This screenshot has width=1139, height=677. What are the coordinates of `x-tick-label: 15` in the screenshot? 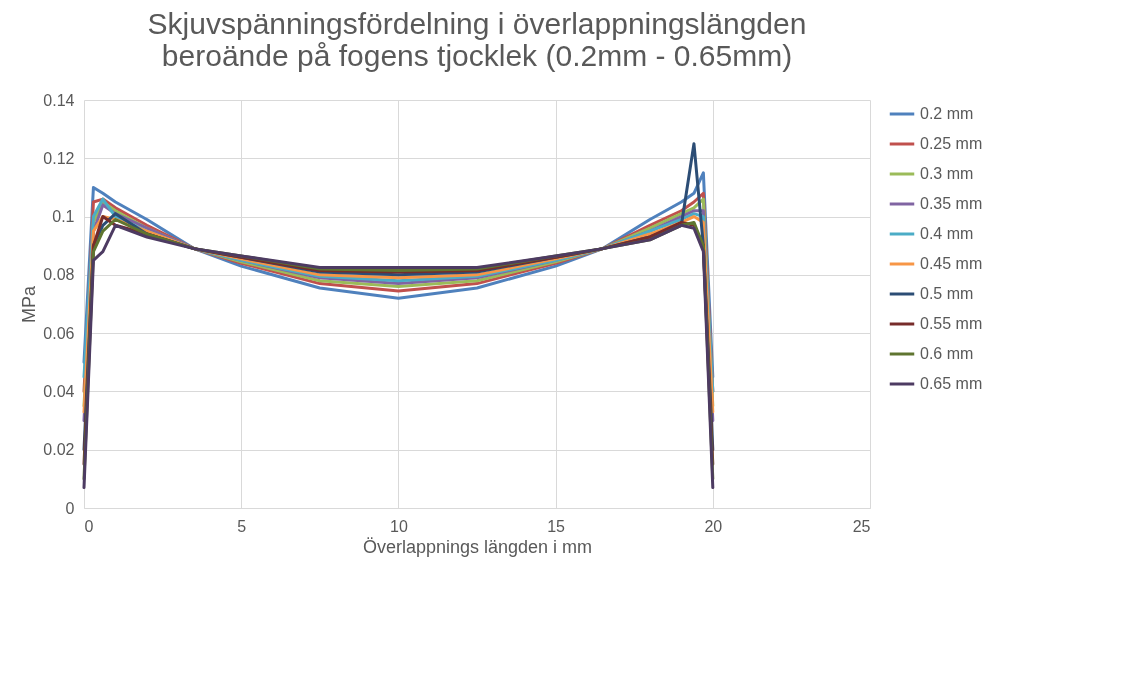 It's located at (556, 526).